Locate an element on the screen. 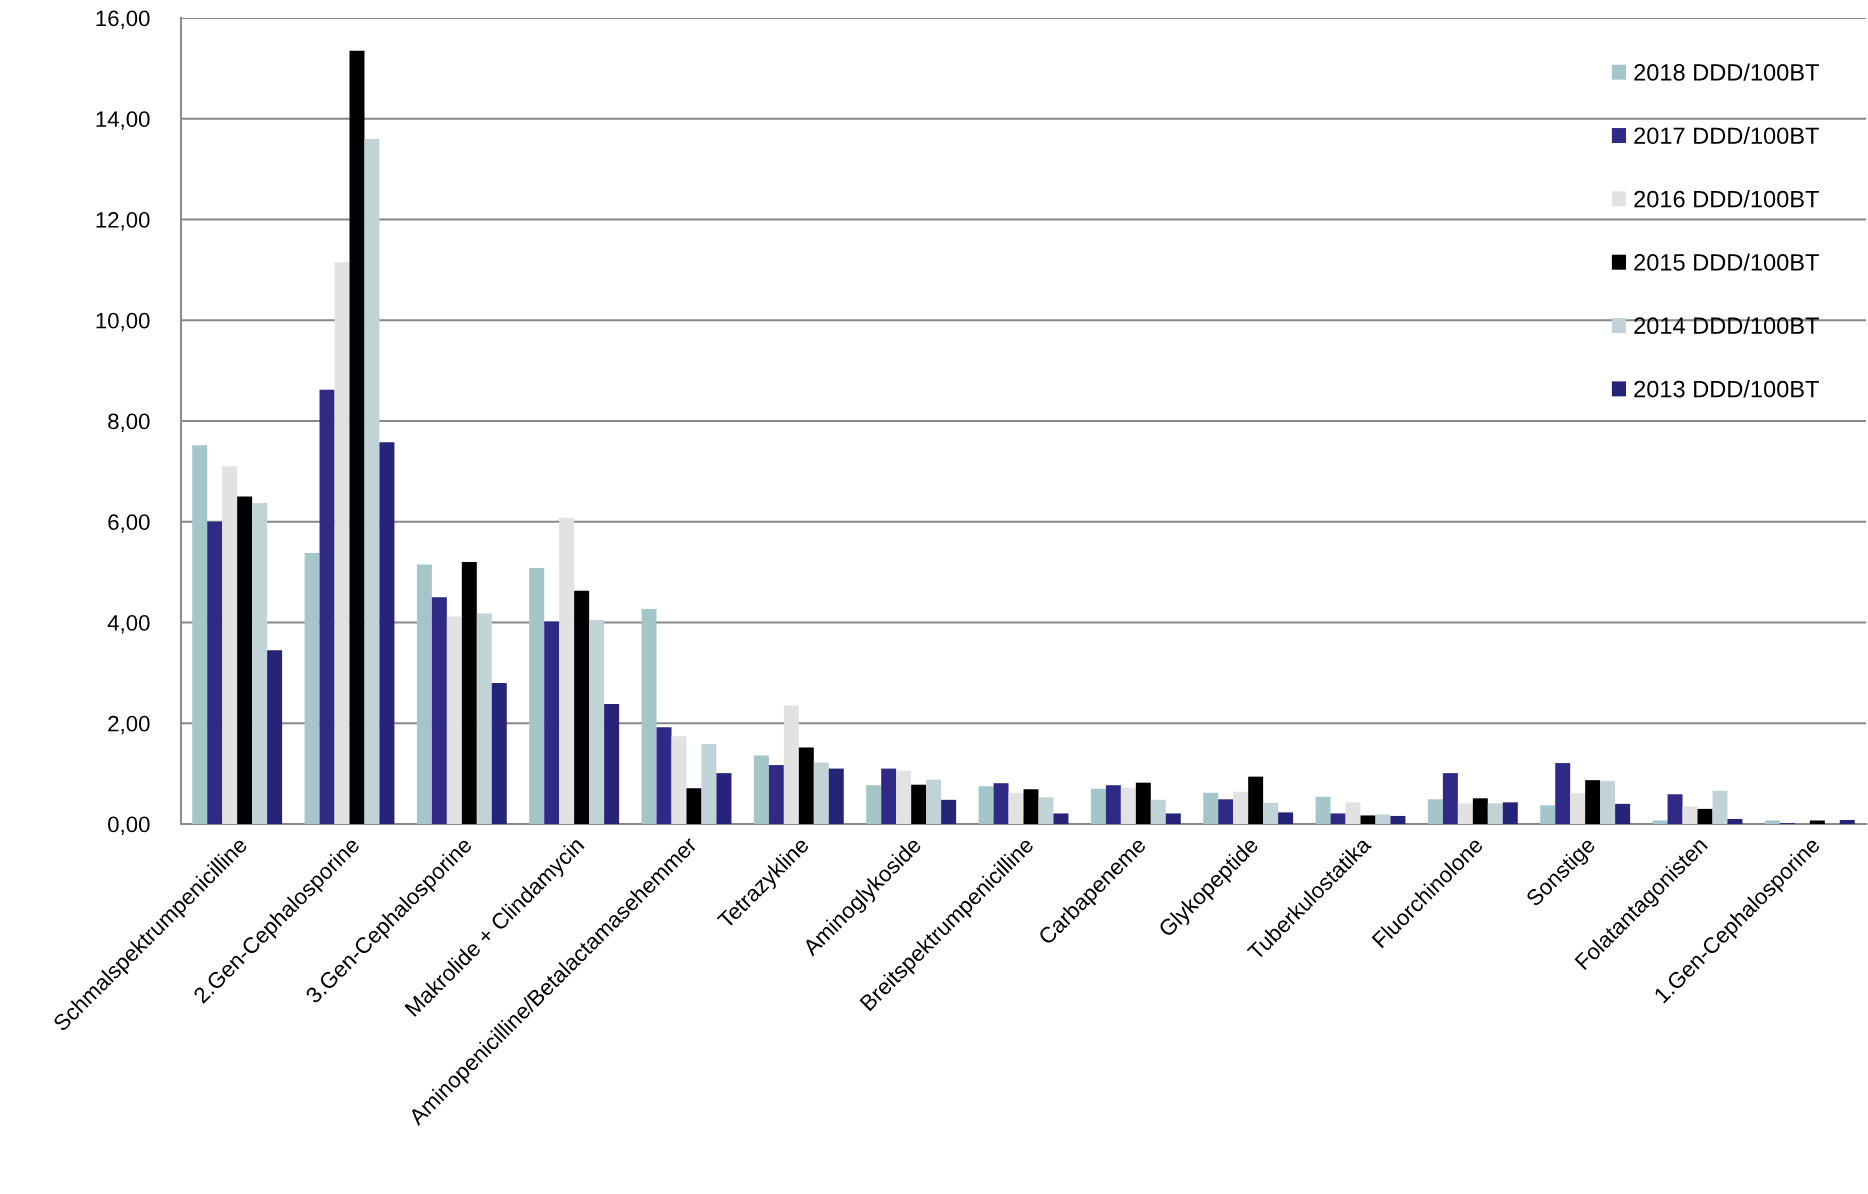  legend-label: 2016 DDD/100BT is located at coordinates (1726, 199).